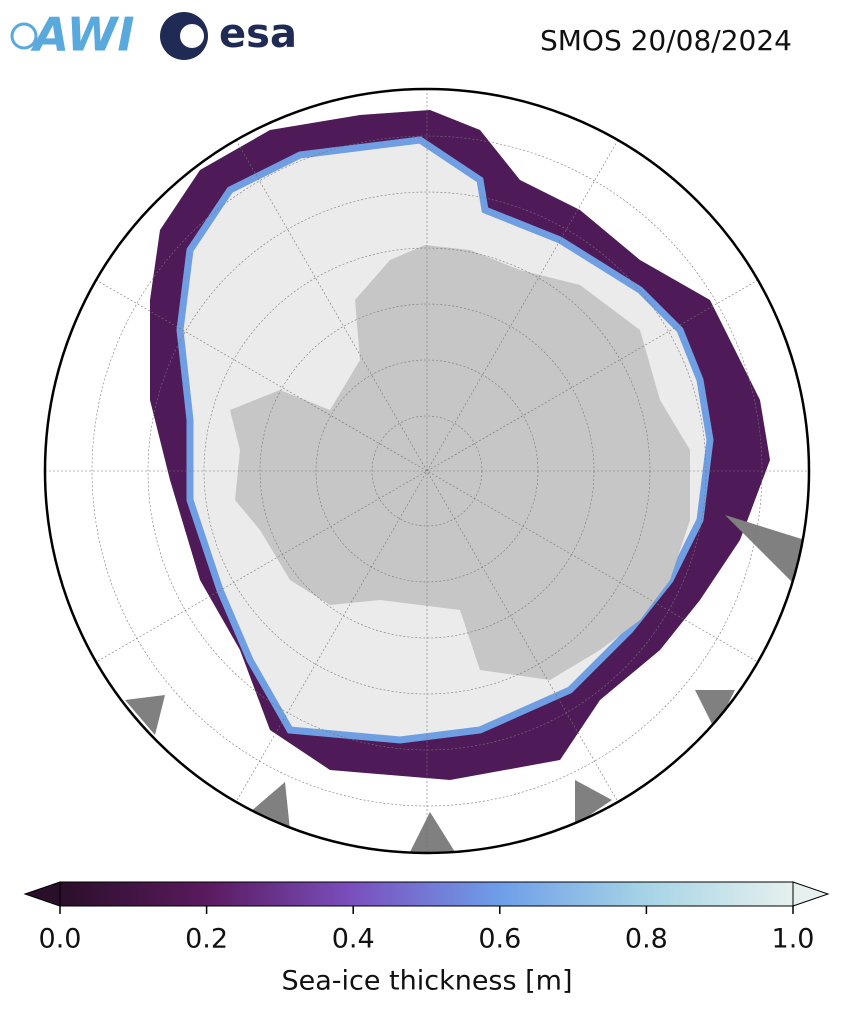  Describe the element at coordinates (258, 34) in the screenshot. I see `logo-esa: esa` at that location.